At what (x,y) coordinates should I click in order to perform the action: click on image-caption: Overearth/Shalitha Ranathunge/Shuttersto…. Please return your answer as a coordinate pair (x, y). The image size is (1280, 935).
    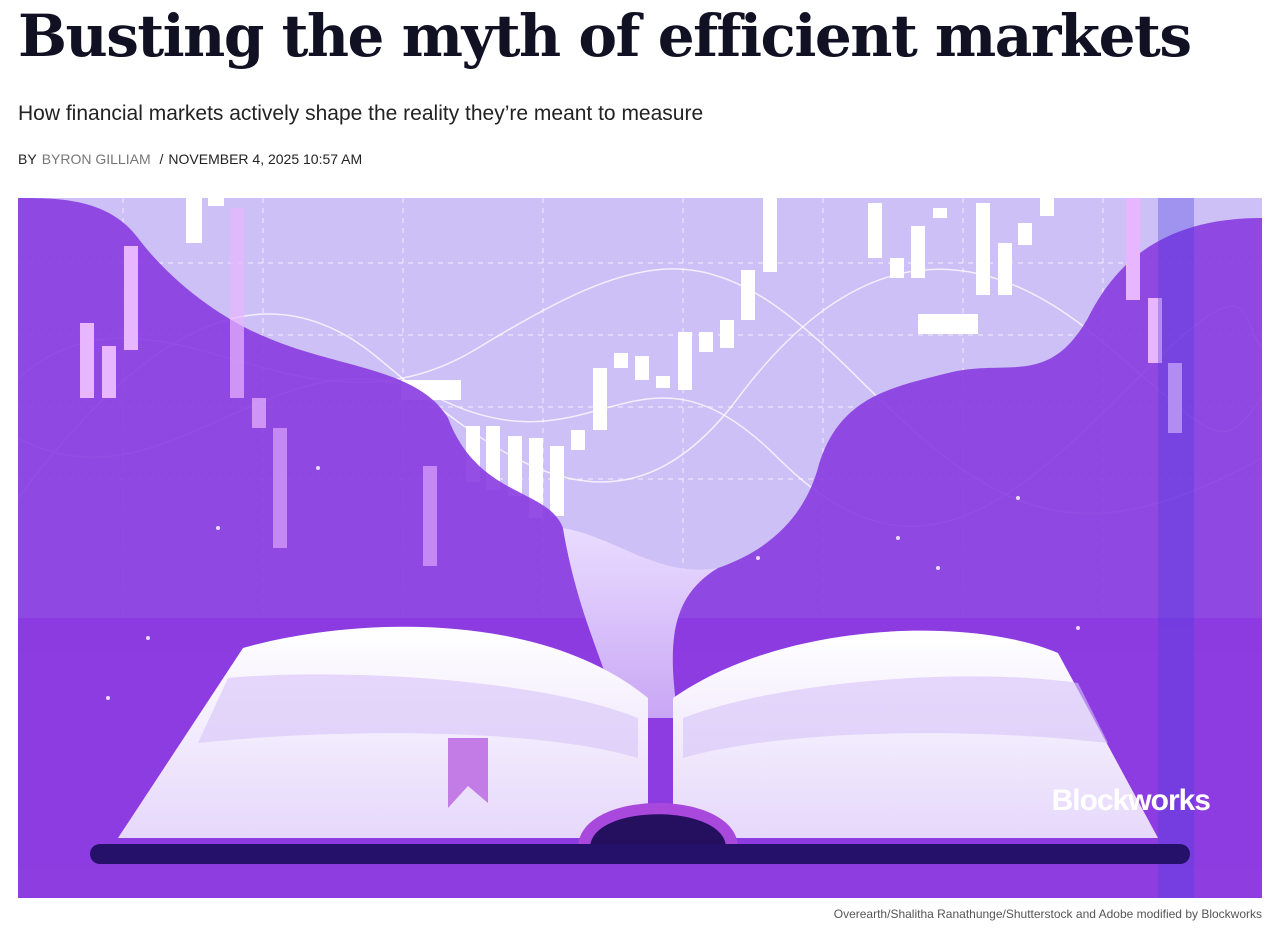
    Looking at the image, I should click on (1047, 914).